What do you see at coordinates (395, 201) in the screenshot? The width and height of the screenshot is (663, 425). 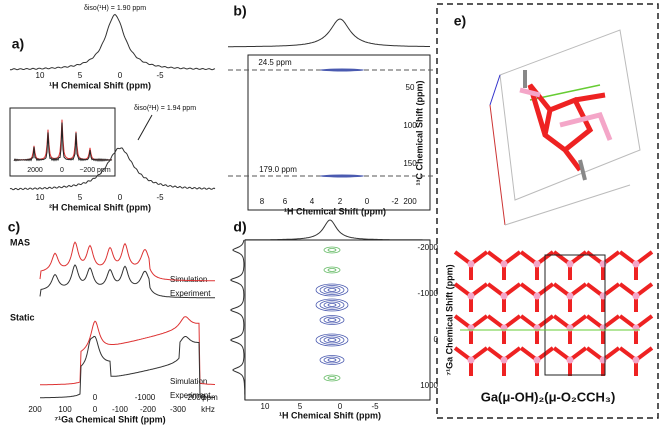 I see `tick-label: -2` at bounding box center [395, 201].